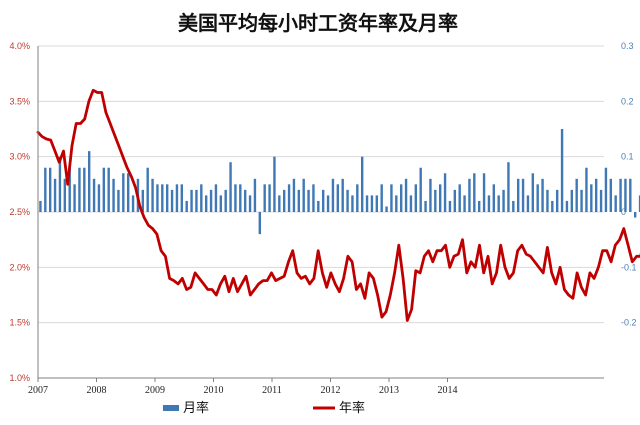 Image resolution: width=640 pixels, height=425 pixels. Describe the element at coordinates (318, 23) in the screenshot. I see `chart-title: 美国平均每小时工资年率及月率` at that location.